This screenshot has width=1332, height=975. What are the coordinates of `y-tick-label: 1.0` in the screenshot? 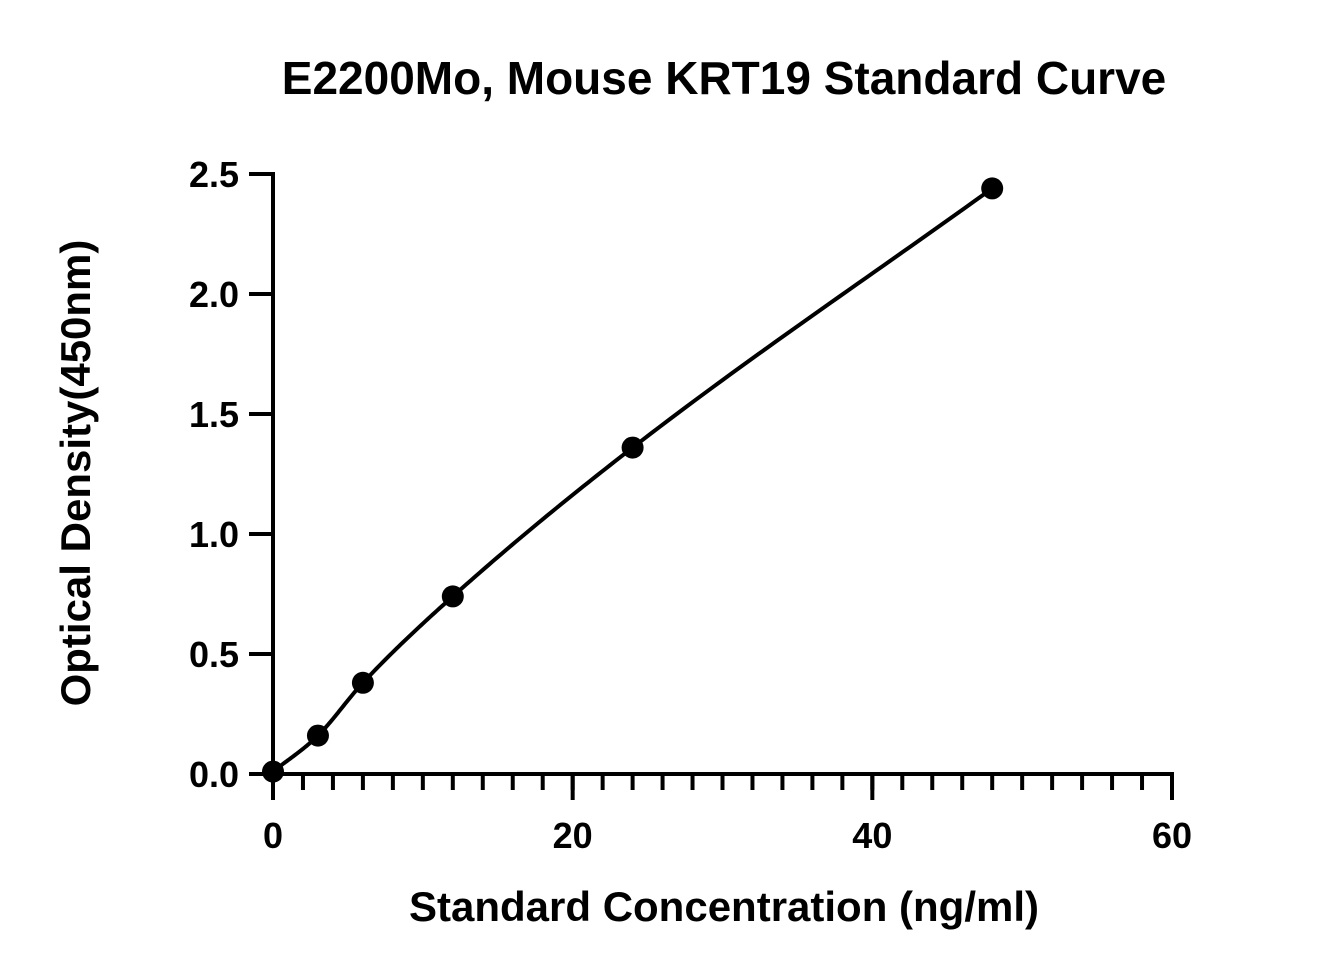 It's located at (214, 534).